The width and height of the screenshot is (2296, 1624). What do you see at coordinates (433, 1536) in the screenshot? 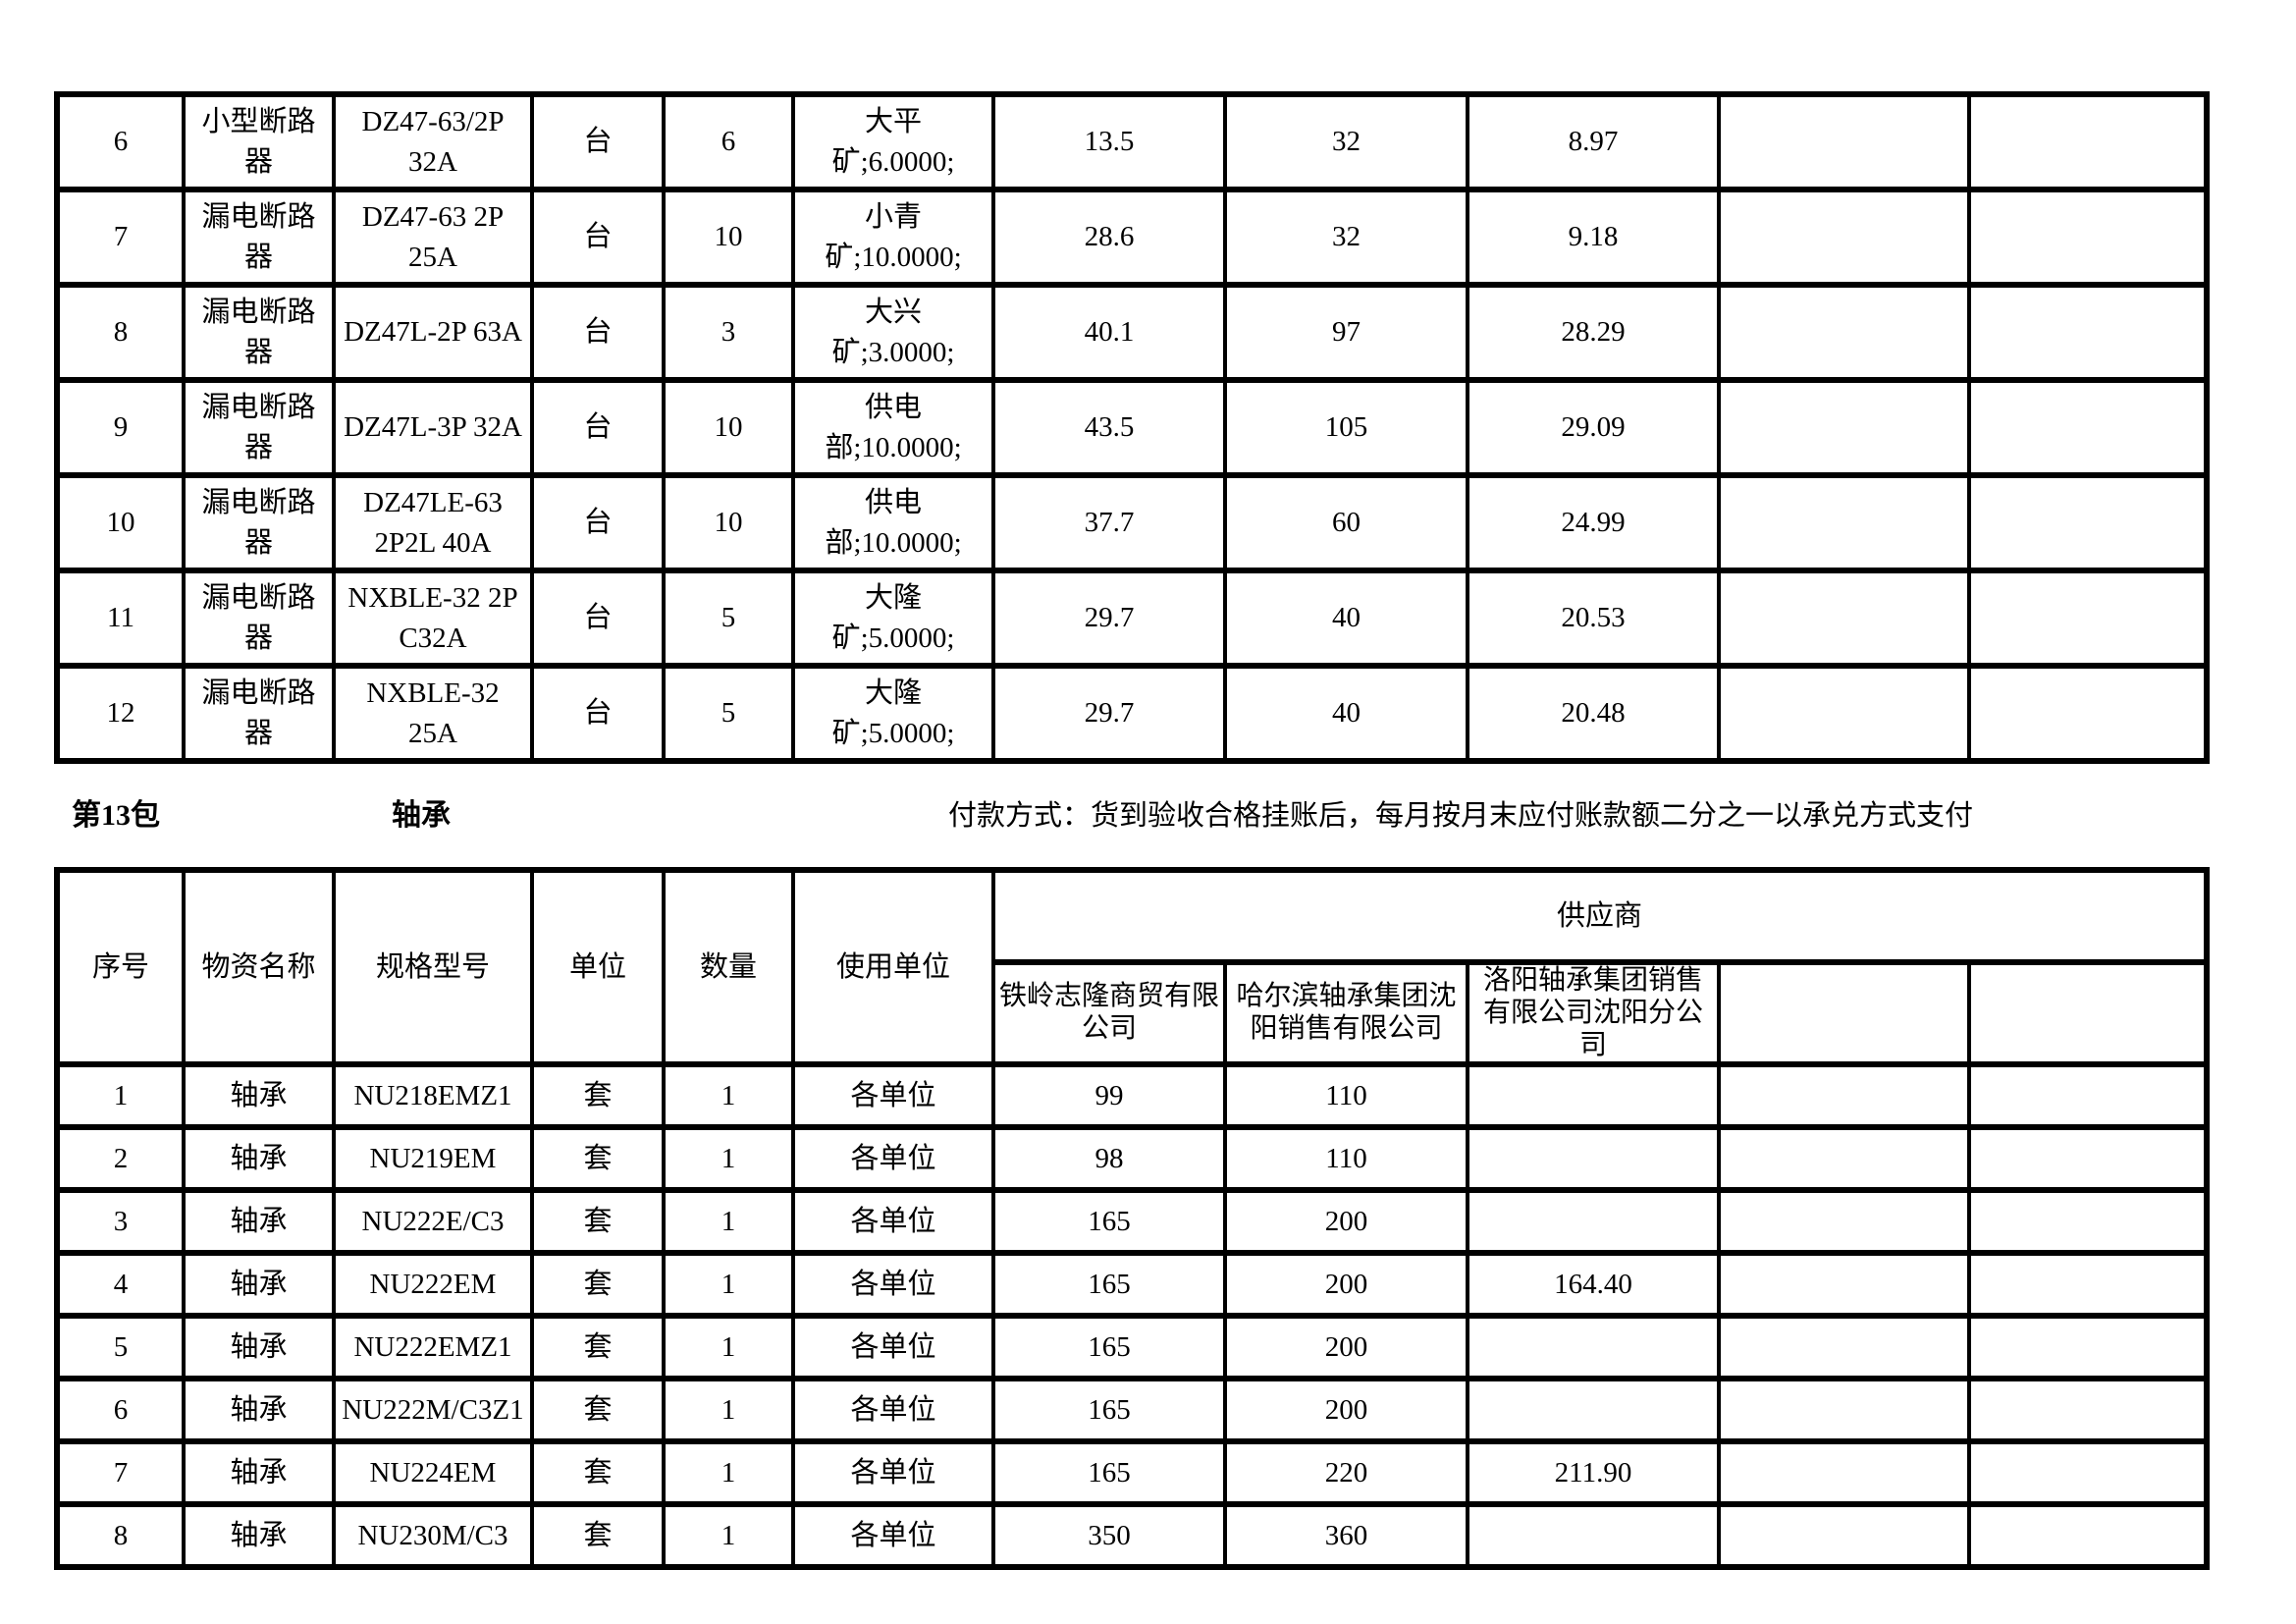
I see `cell-spec: NU230M/C3` at bounding box center [433, 1536].